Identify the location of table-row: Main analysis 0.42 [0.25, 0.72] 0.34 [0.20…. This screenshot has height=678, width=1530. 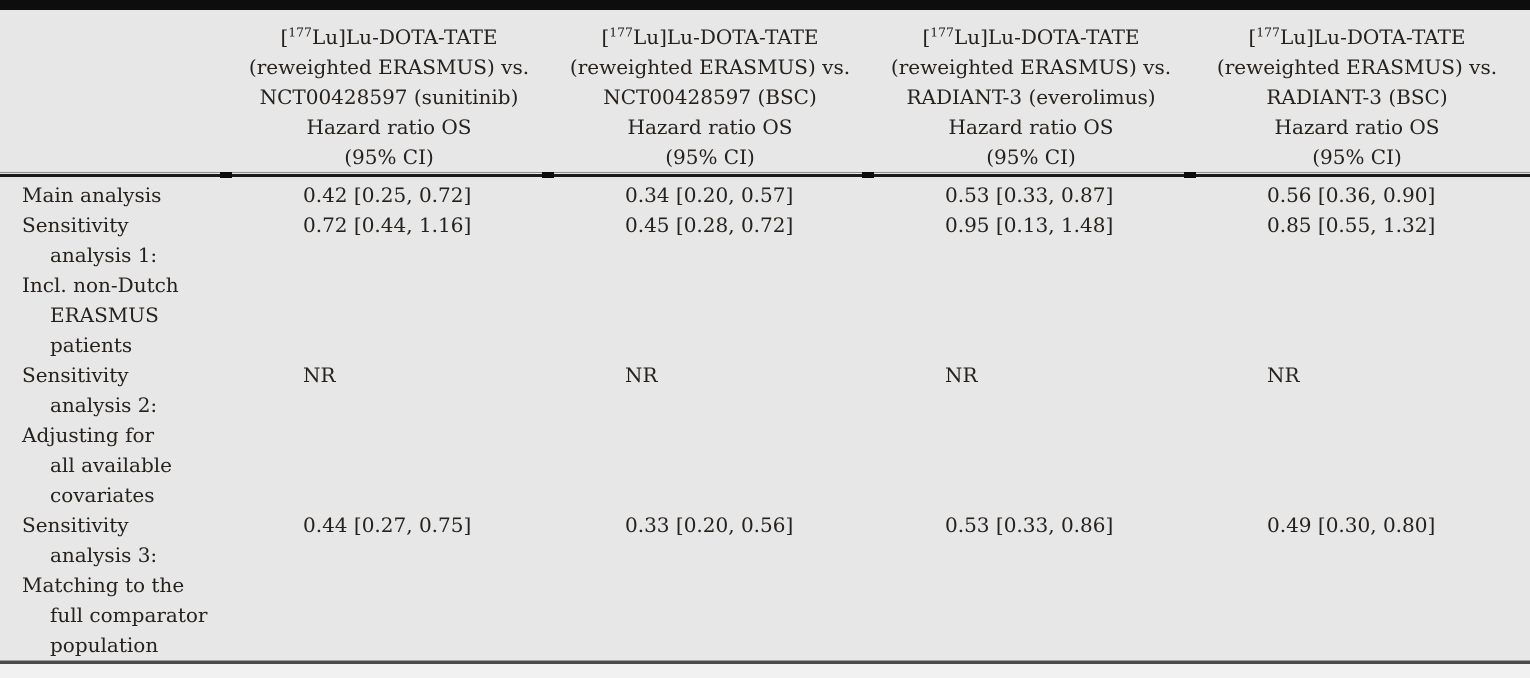
(765, 195).